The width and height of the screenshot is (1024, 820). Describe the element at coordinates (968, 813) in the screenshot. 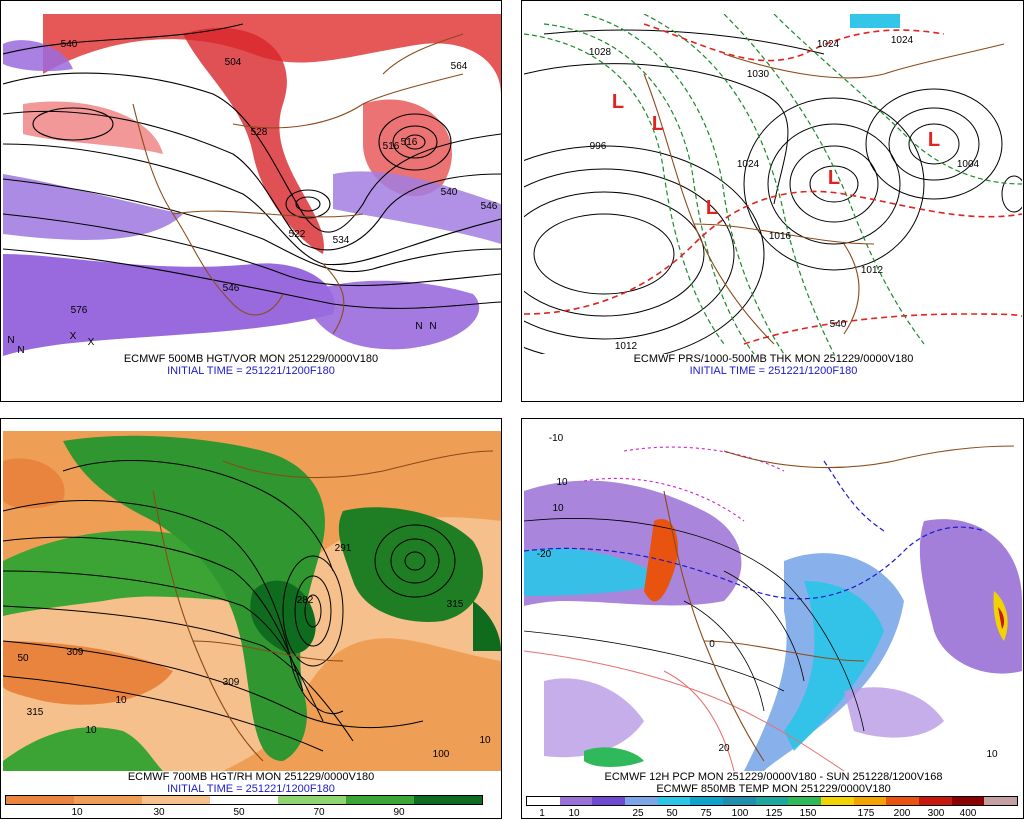

I see `colorbar-tick: 400` at that location.